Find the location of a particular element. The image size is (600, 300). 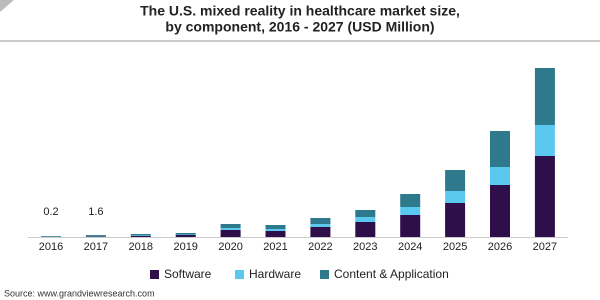

legend-label: Software is located at coordinates (188, 274).